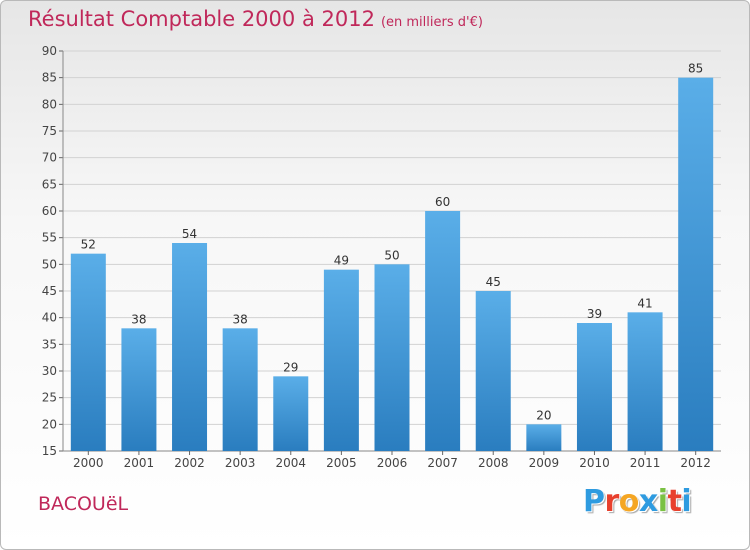 This screenshot has height=550, width=750. What do you see at coordinates (88, 352) in the screenshot?
I see `bar-2000` at bounding box center [88, 352].